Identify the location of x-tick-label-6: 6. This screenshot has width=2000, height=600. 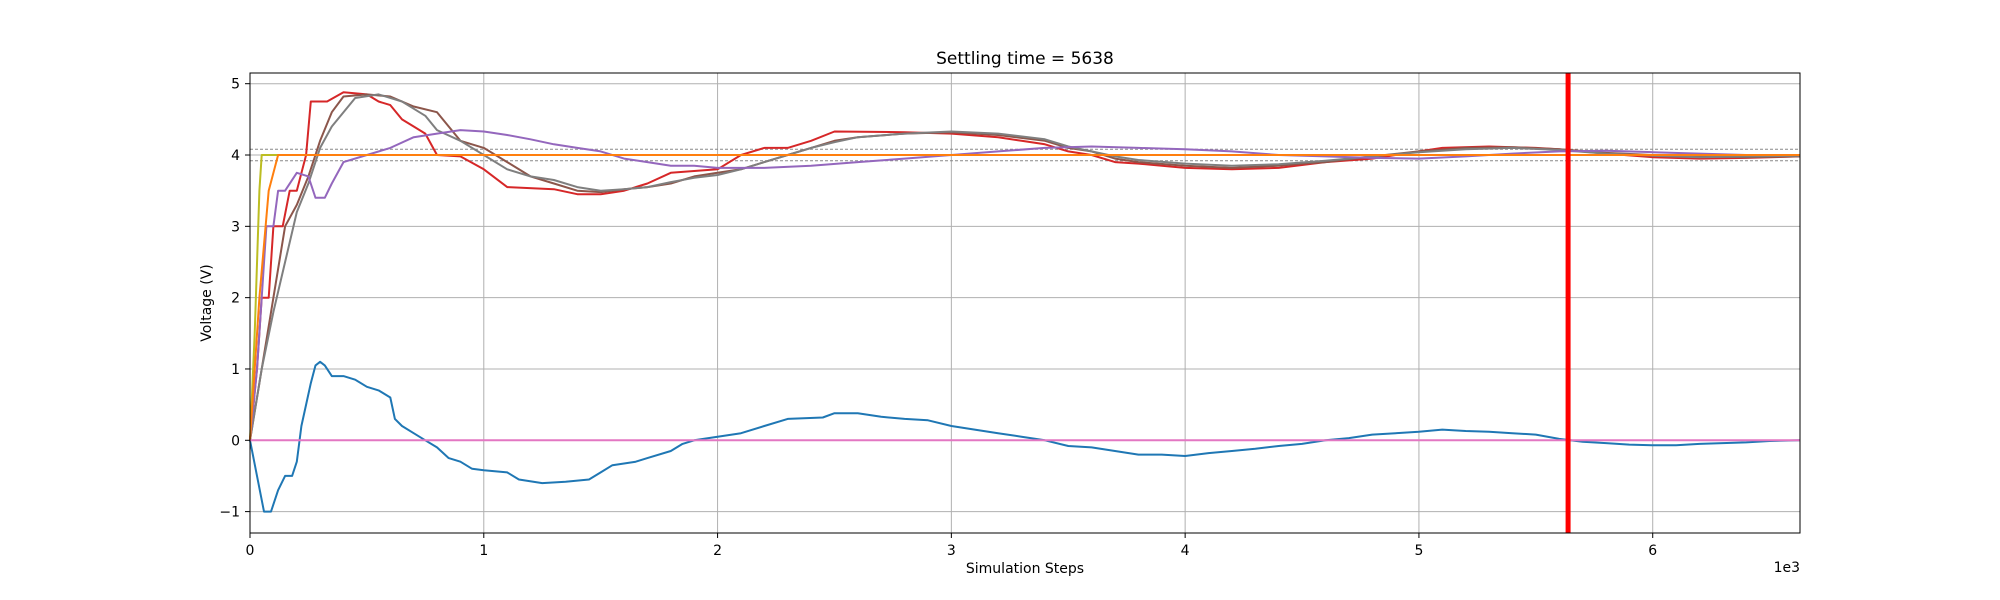
(1652, 551).